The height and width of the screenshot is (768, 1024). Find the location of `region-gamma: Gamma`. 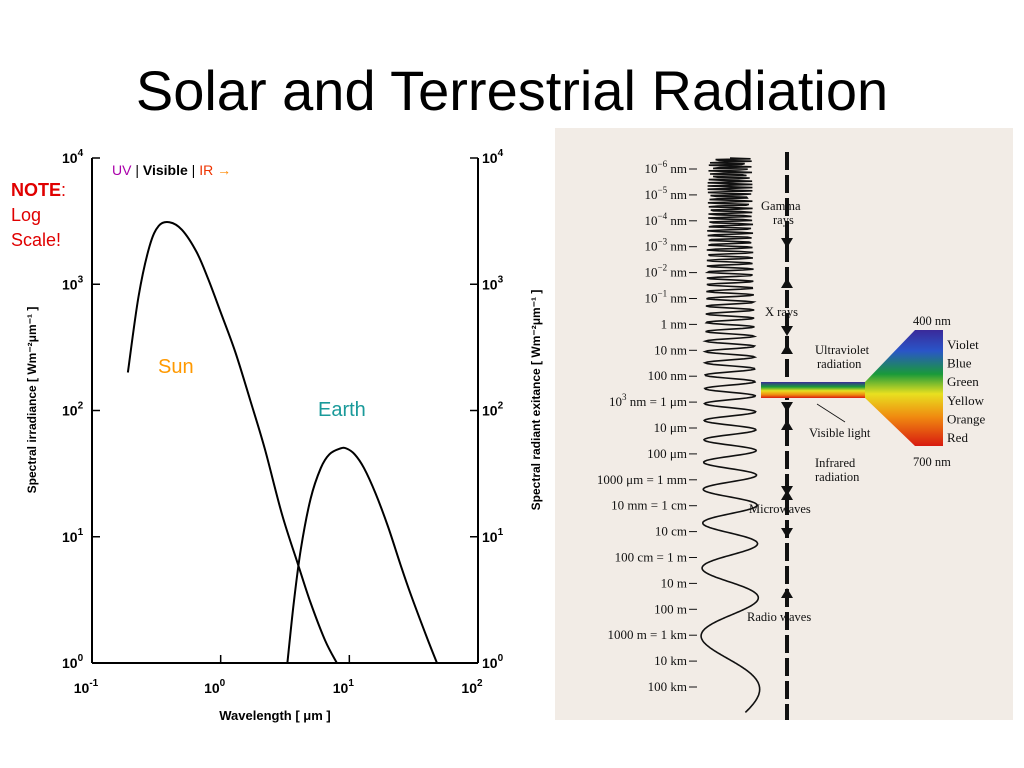

region-gamma: Gamma is located at coordinates (781, 206).